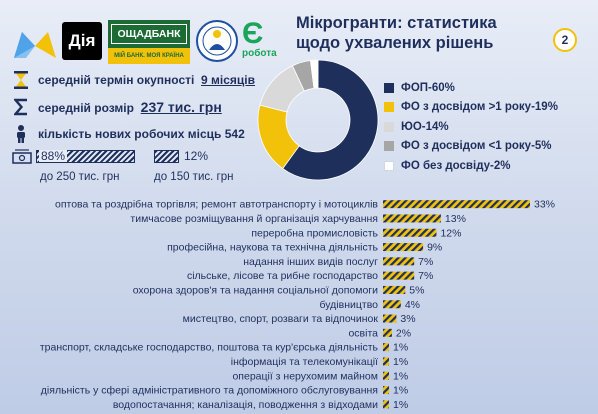 The width and height of the screenshot is (598, 414). Describe the element at coordinates (35, 45) in the screenshot. I see `m-logo-icon` at that location.